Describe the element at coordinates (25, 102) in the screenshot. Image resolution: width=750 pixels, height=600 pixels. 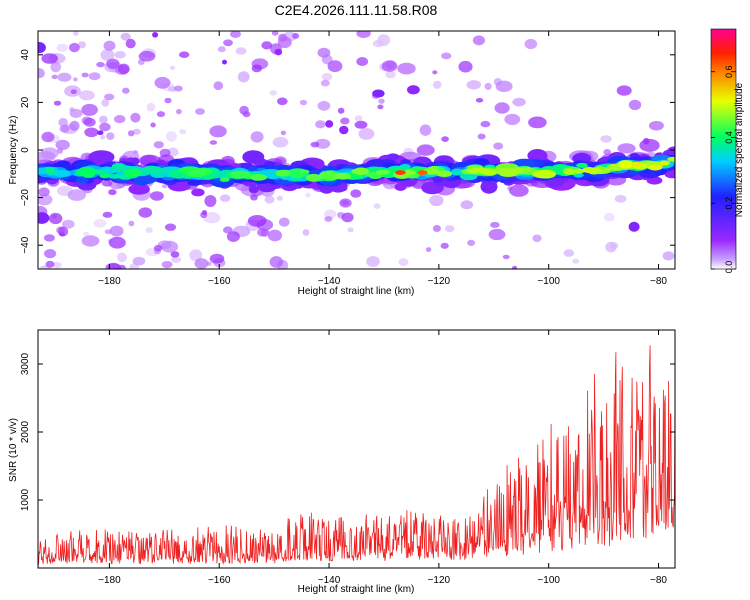
I see `y-tick-label: 20` at that location.